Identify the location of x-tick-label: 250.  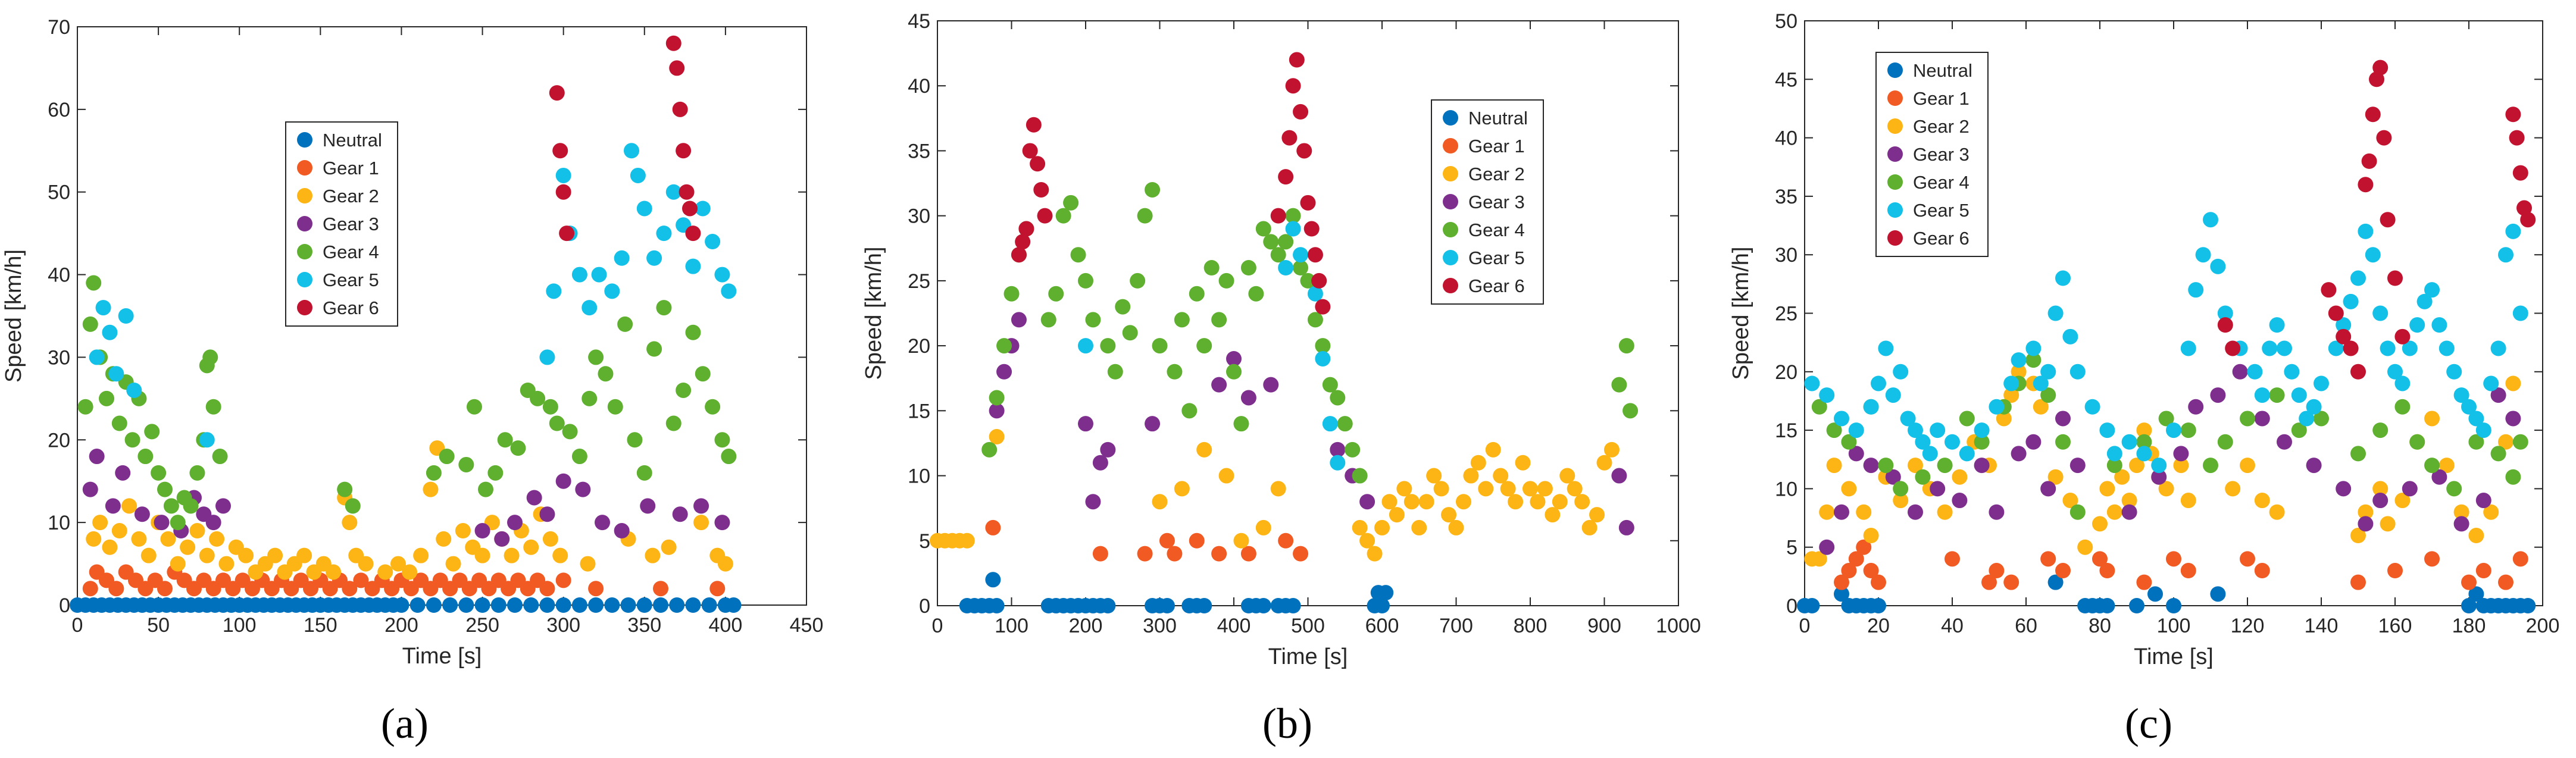
(482, 626).